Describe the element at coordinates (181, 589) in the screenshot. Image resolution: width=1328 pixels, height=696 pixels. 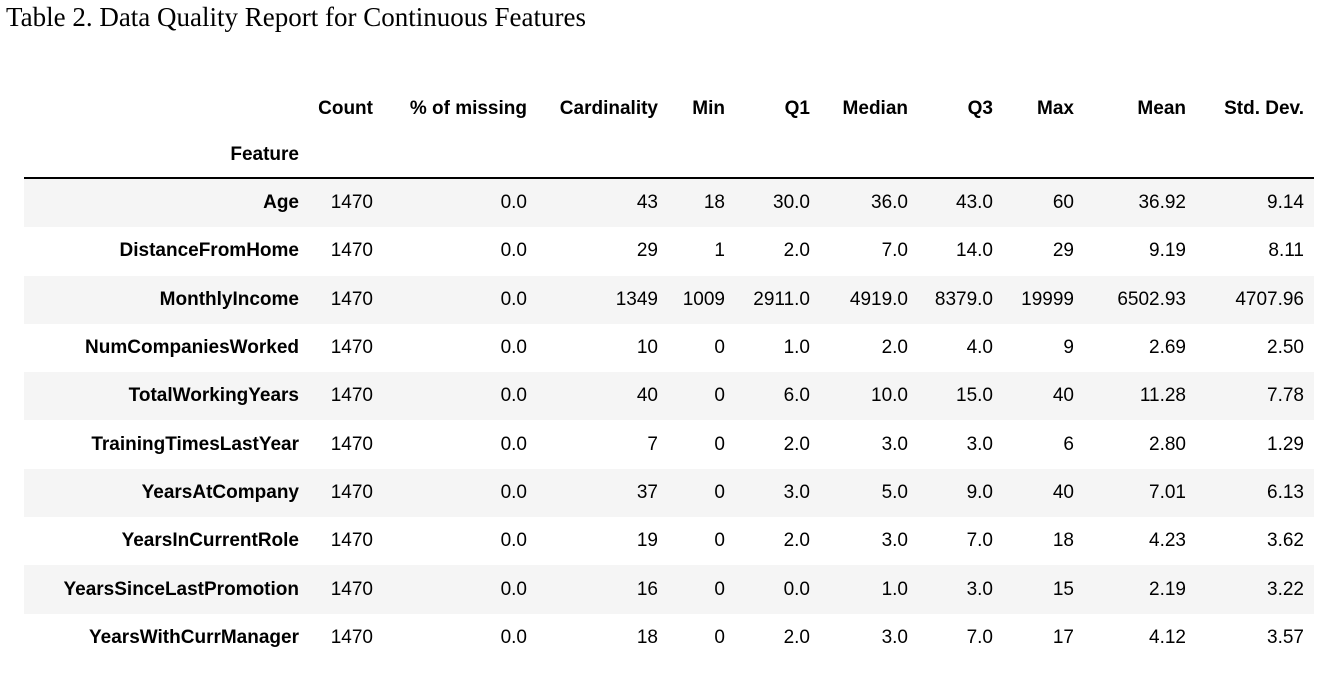
I see `row-feature-name: YearsSinceLastPromotion` at that location.